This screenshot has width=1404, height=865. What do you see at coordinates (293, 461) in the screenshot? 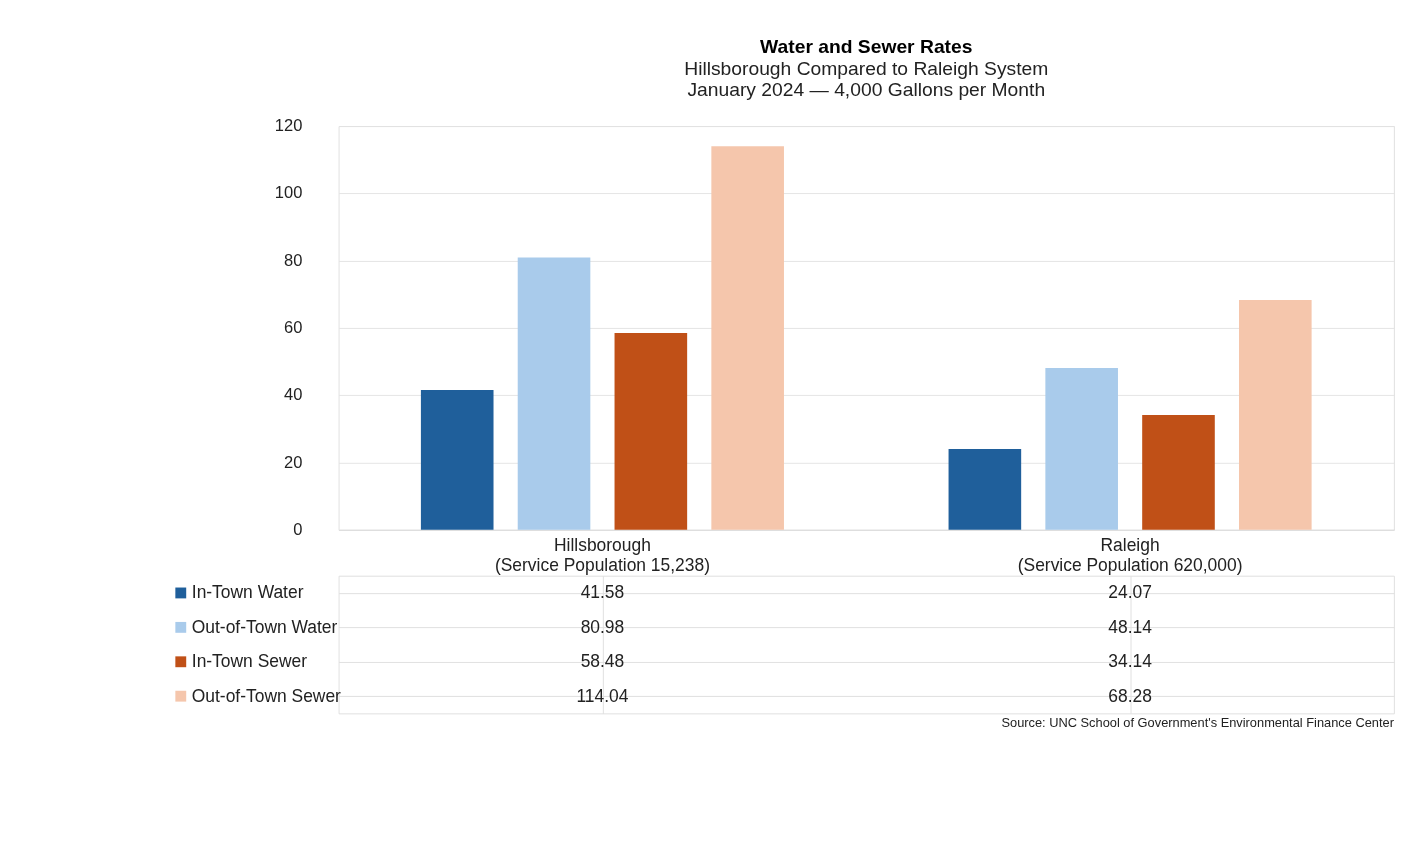
I see `y-tick-label: 20` at bounding box center [293, 461].